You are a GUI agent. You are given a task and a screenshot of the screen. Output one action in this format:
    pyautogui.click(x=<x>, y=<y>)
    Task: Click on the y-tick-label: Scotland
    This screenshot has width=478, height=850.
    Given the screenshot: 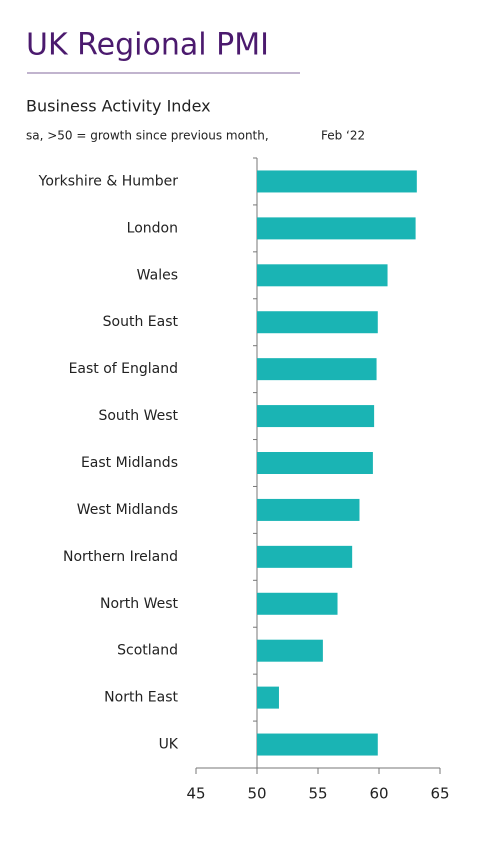 What is the action you would take?
    pyautogui.click(x=147, y=651)
    